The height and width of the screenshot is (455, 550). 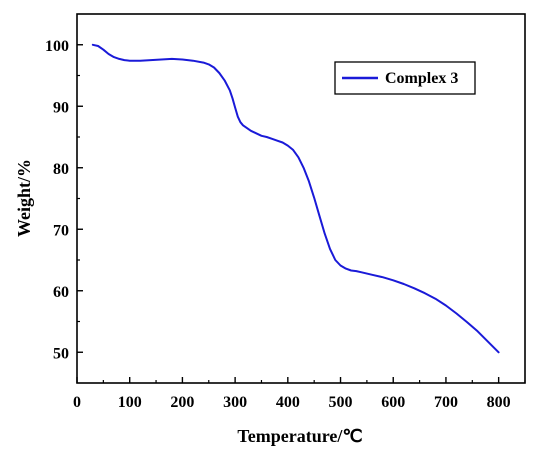 I want to click on x-tick-label: 800, so click(x=499, y=402).